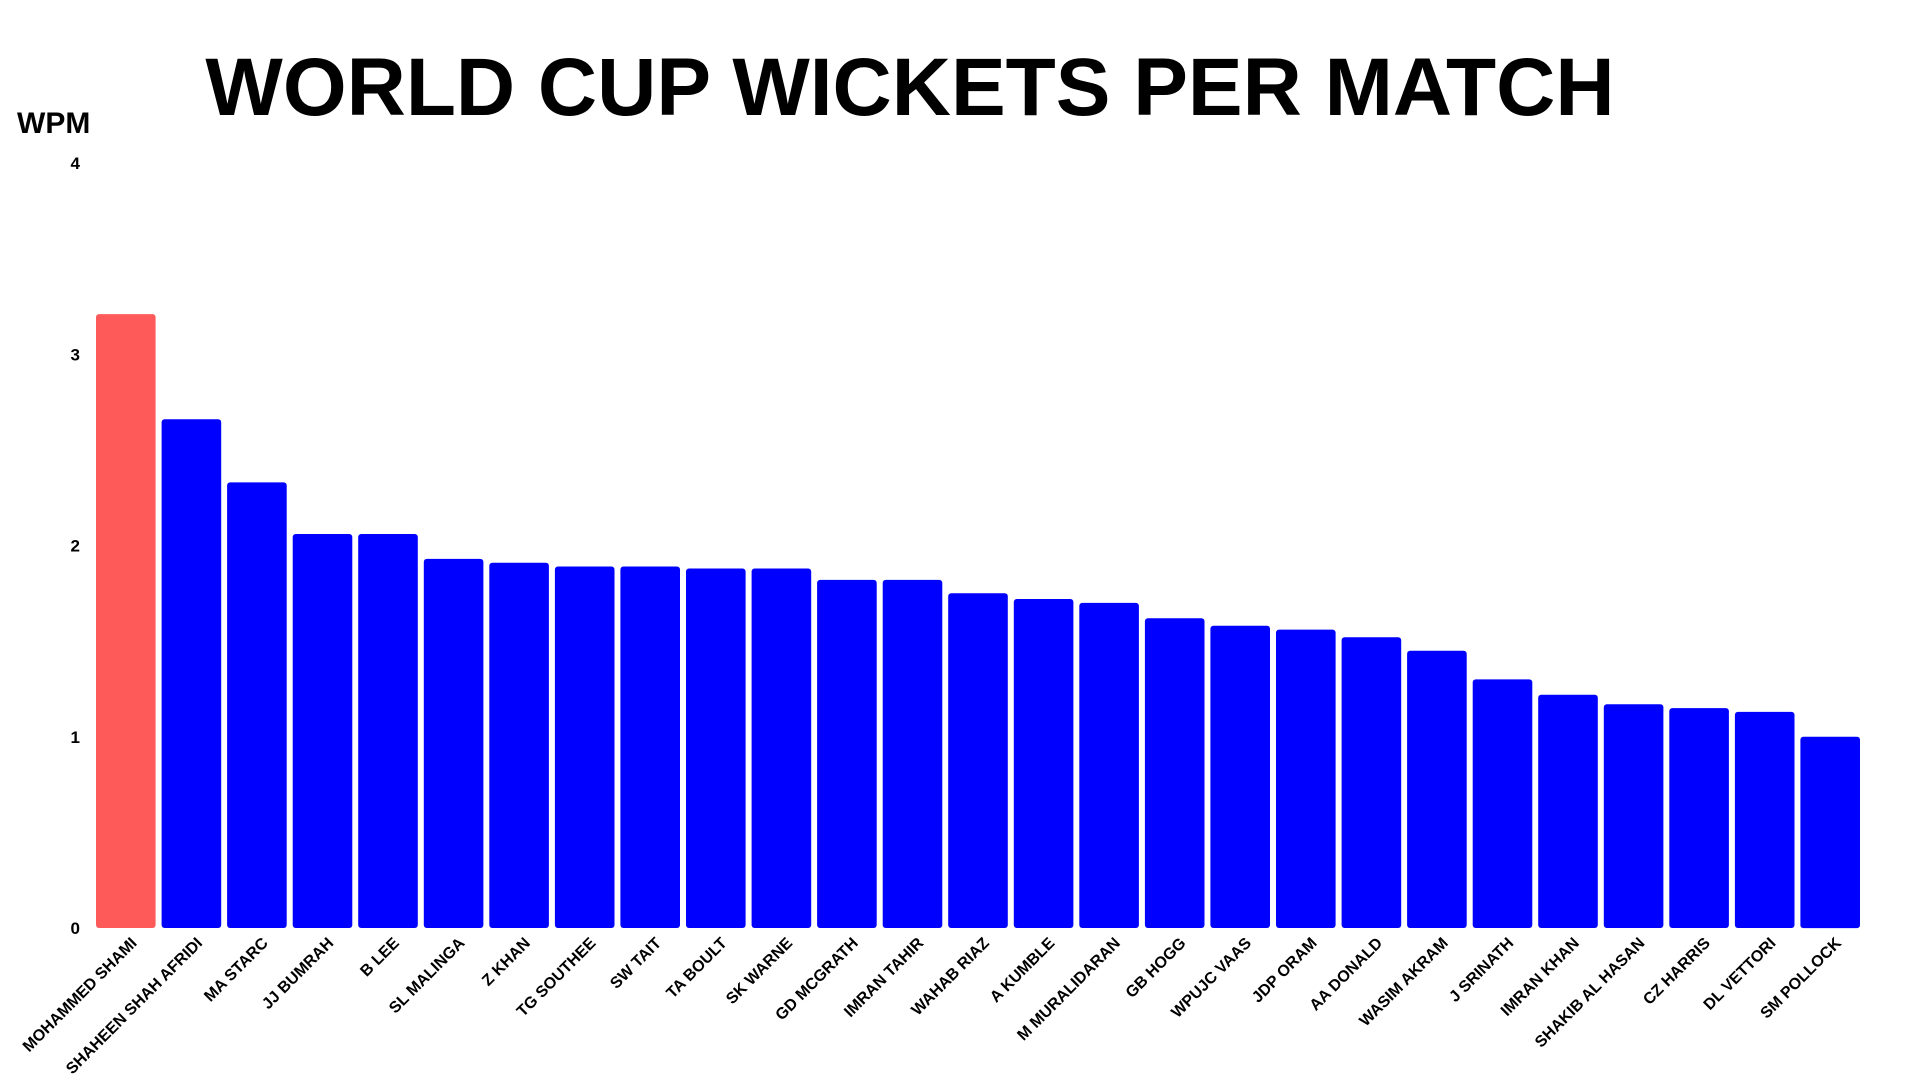 The width and height of the screenshot is (1920, 1080). Describe the element at coordinates (1285, 971) in the screenshot. I see `x-tick-label: JDP ORAM` at that location.